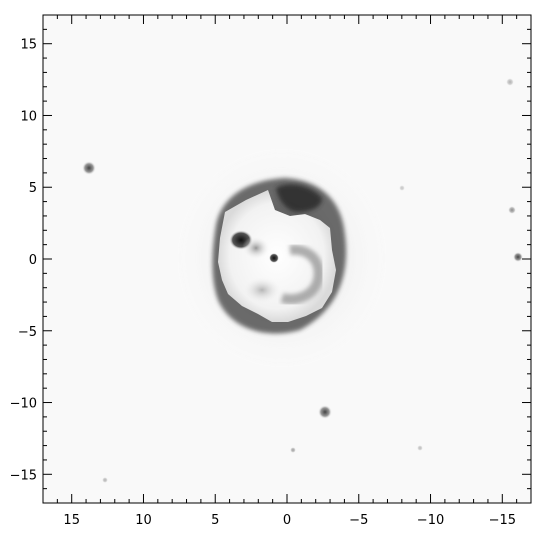 Image resolution: width=550 pixels, height=550 pixels. Describe the element at coordinates (33, 260) in the screenshot. I see `y-tick-label: 0` at that location.